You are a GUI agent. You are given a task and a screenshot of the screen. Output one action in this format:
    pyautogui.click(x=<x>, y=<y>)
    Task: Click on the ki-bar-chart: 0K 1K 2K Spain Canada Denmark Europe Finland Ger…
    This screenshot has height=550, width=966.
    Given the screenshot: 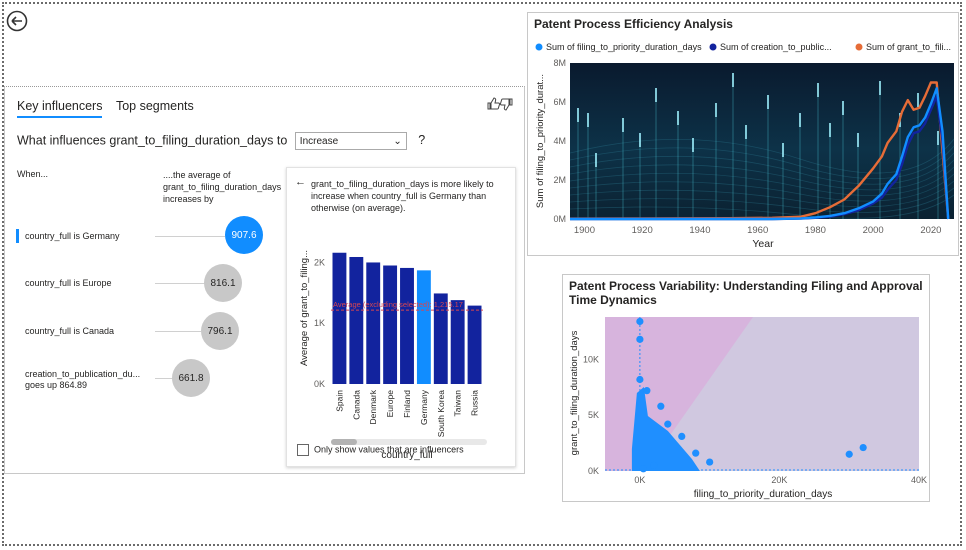 What is the action you would take?
    pyautogui.click(x=401, y=339)
    